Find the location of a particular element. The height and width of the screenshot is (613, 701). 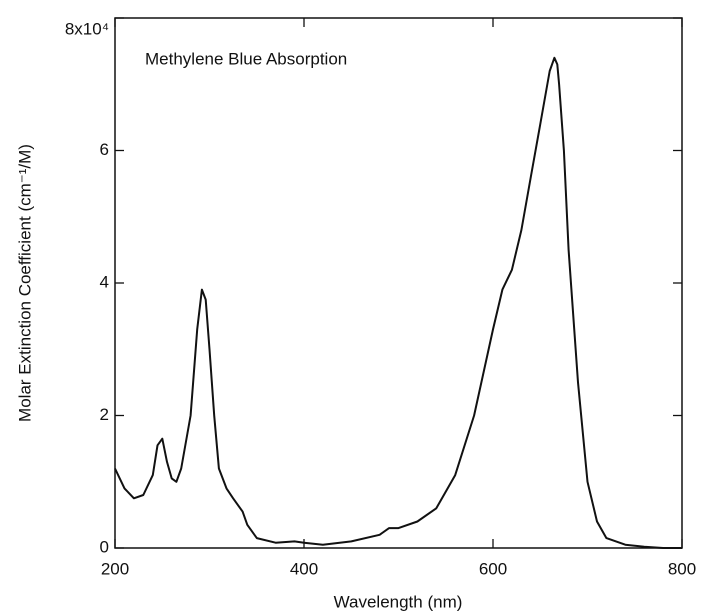

x-tick-label: 400 is located at coordinates (304, 568).